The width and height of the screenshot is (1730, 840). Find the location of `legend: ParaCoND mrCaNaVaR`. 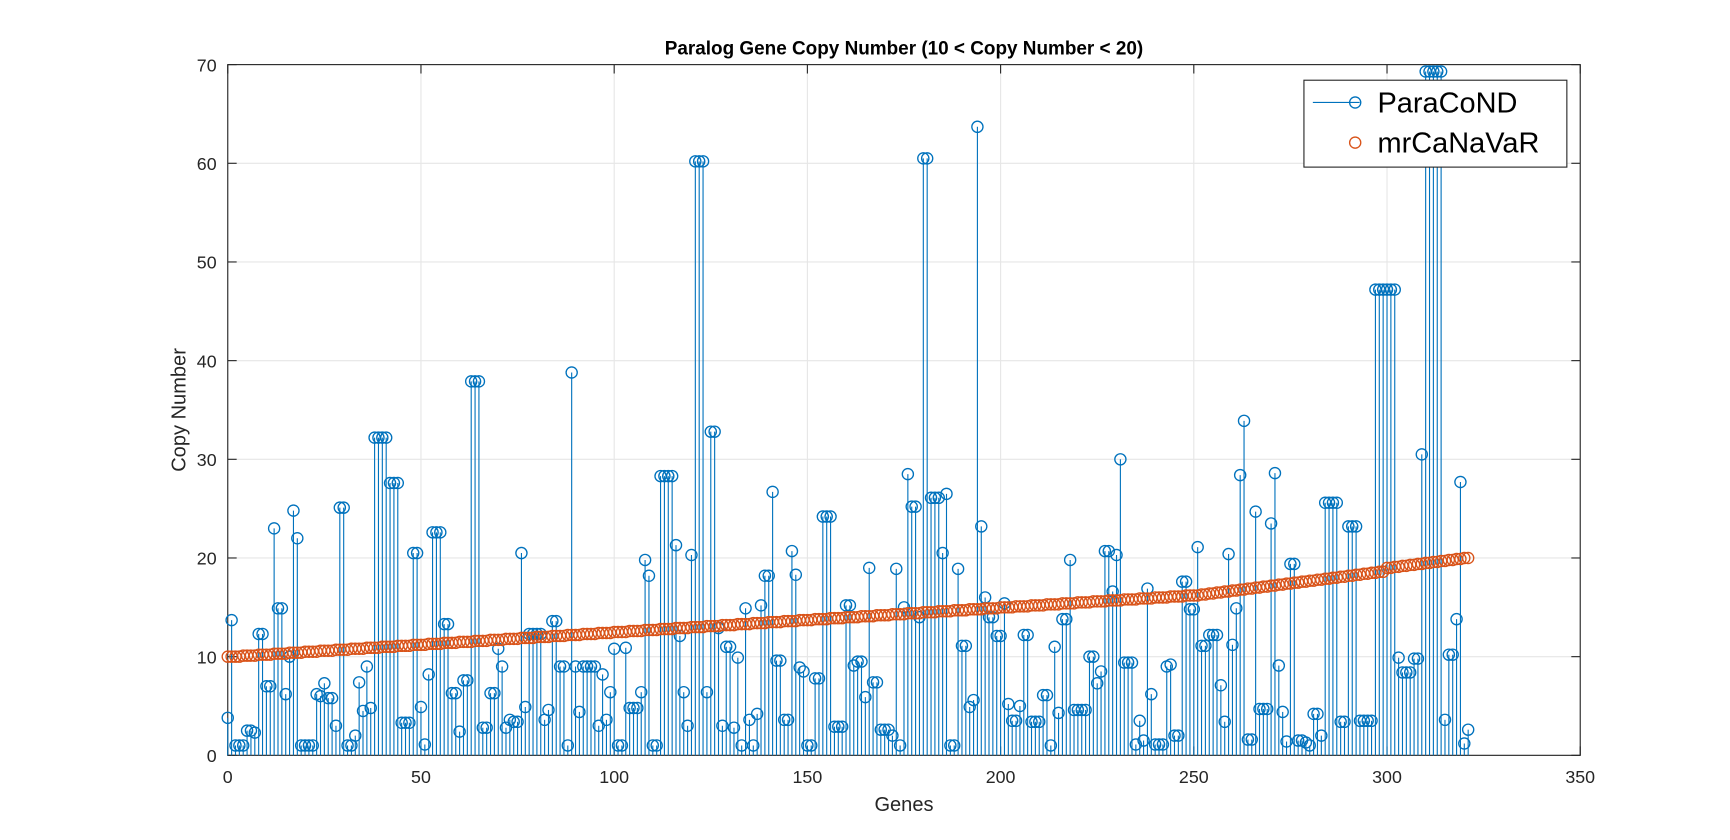

legend: ParaCoND mrCaNaVaR is located at coordinates (1435, 123).